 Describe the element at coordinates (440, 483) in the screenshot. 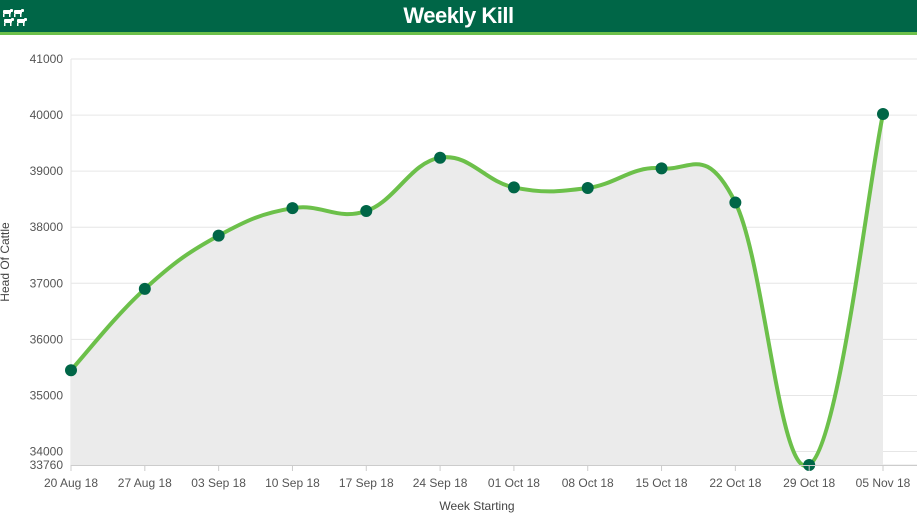

I see `x-tick-label: 24 Sep 18` at that location.